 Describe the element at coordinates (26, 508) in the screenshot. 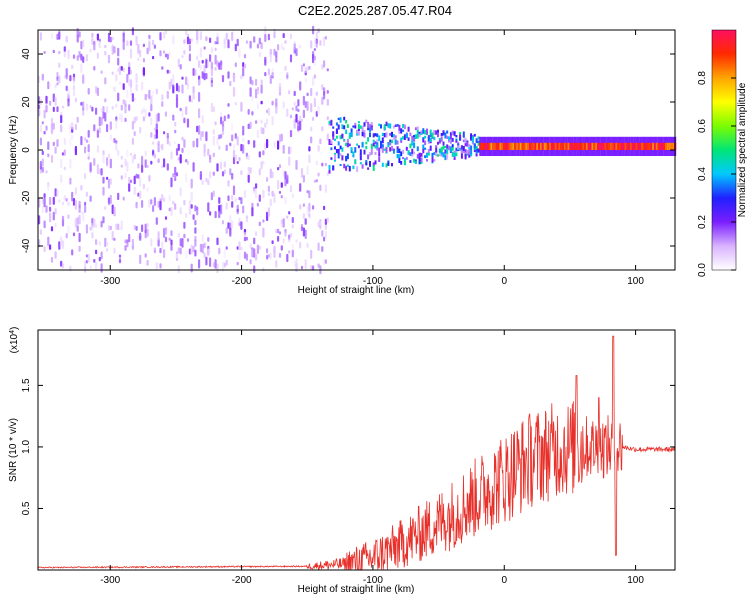

I see `y-tick-label: 0.5` at that location.